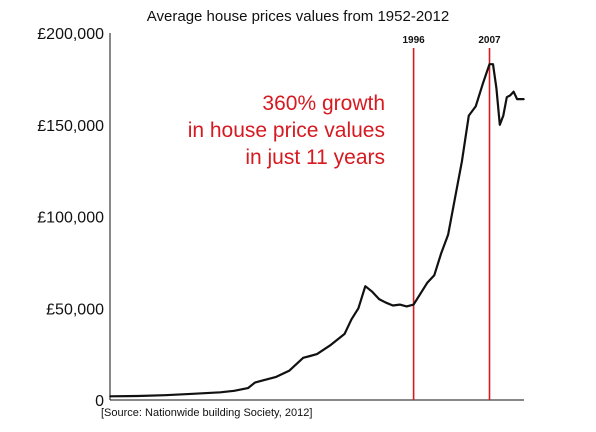 The height and width of the screenshot is (432, 596). I want to click on annotation-line-1: 360% growth, so click(323, 103).